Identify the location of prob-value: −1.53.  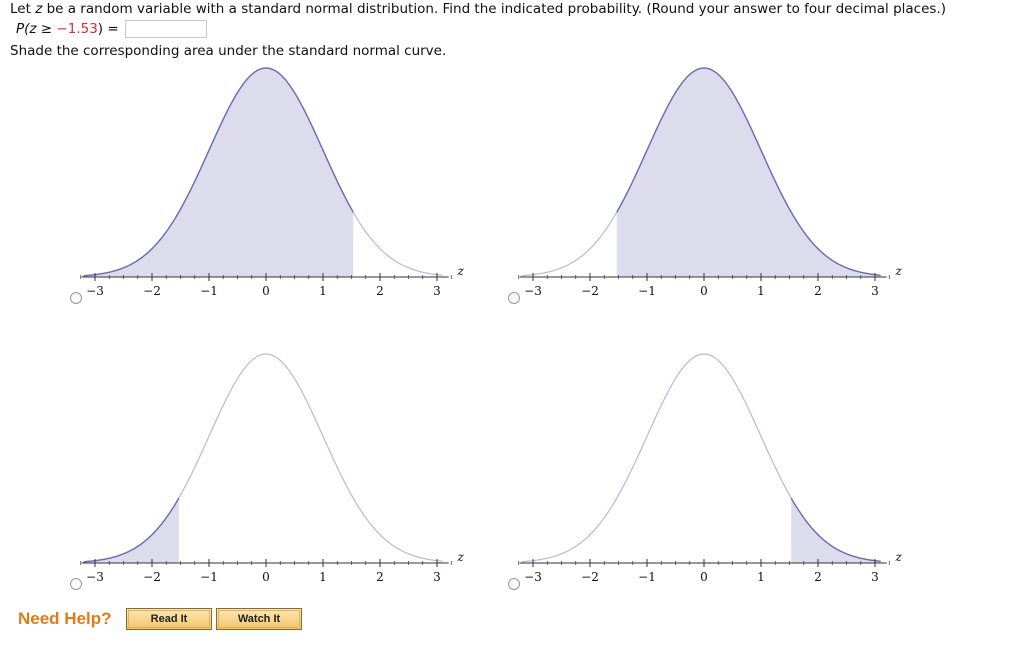
(77, 29).